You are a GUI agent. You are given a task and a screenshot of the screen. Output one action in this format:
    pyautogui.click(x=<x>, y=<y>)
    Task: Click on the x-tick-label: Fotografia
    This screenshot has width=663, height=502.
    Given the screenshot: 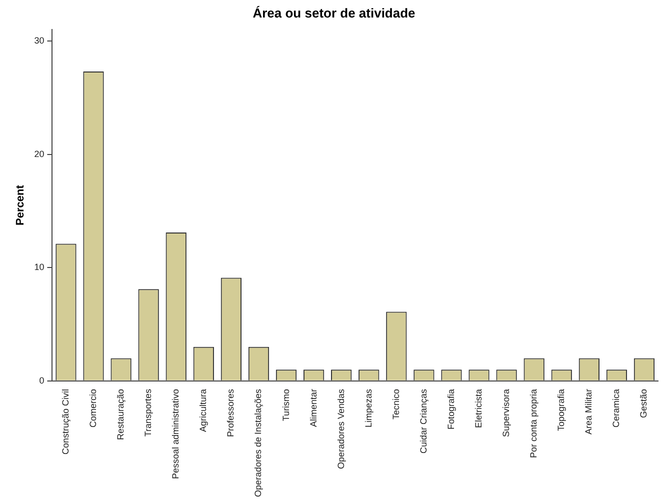 What is the action you would take?
    pyautogui.click(x=451, y=409)
    